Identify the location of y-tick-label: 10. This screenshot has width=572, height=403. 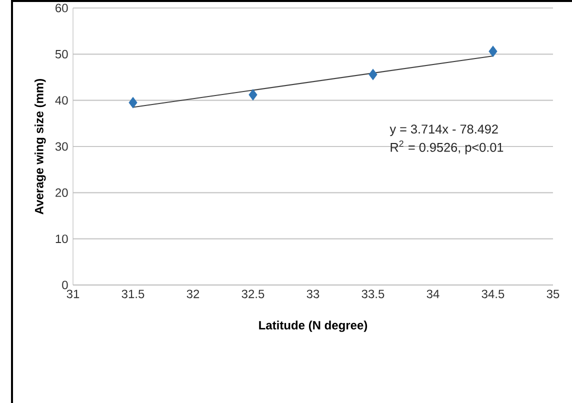
(62, 239).